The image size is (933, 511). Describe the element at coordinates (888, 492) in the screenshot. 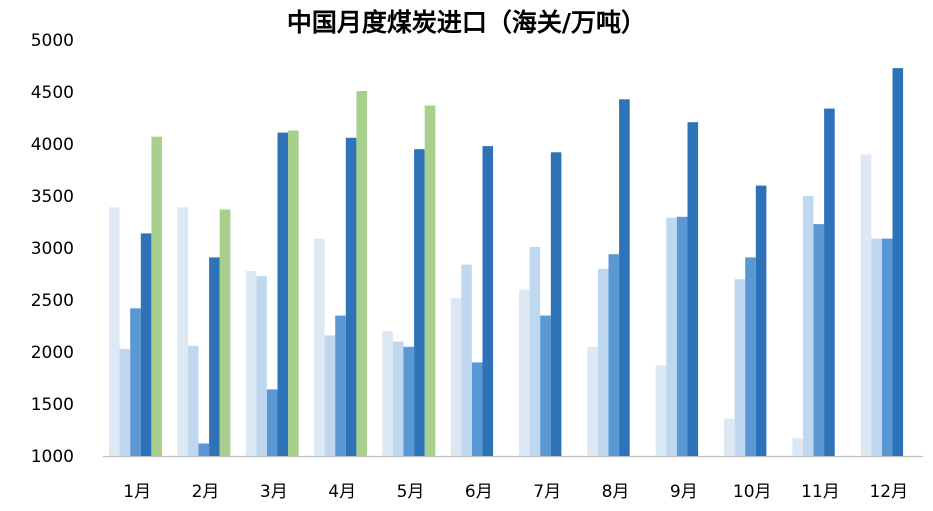

I see `x-tick-label: 12月` at that location.